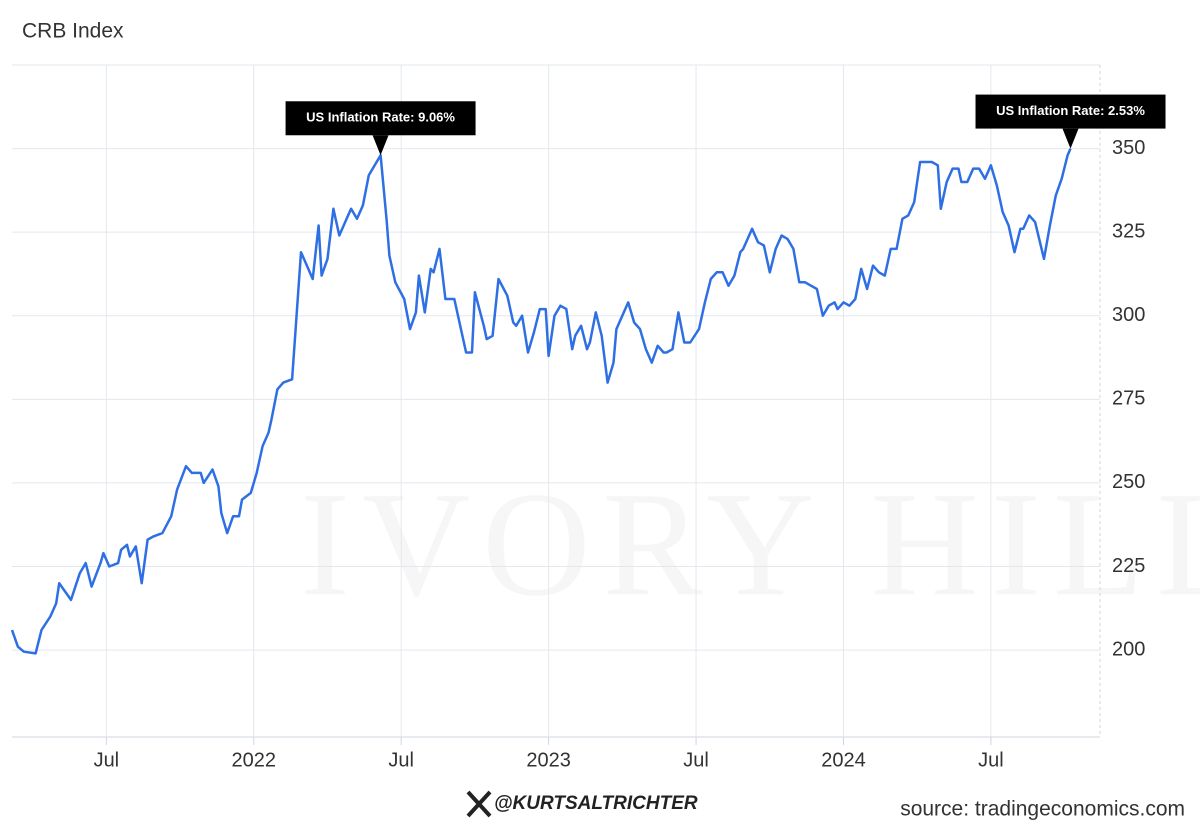  I want to click on x-tick-label: 2023, so click(548, 760).